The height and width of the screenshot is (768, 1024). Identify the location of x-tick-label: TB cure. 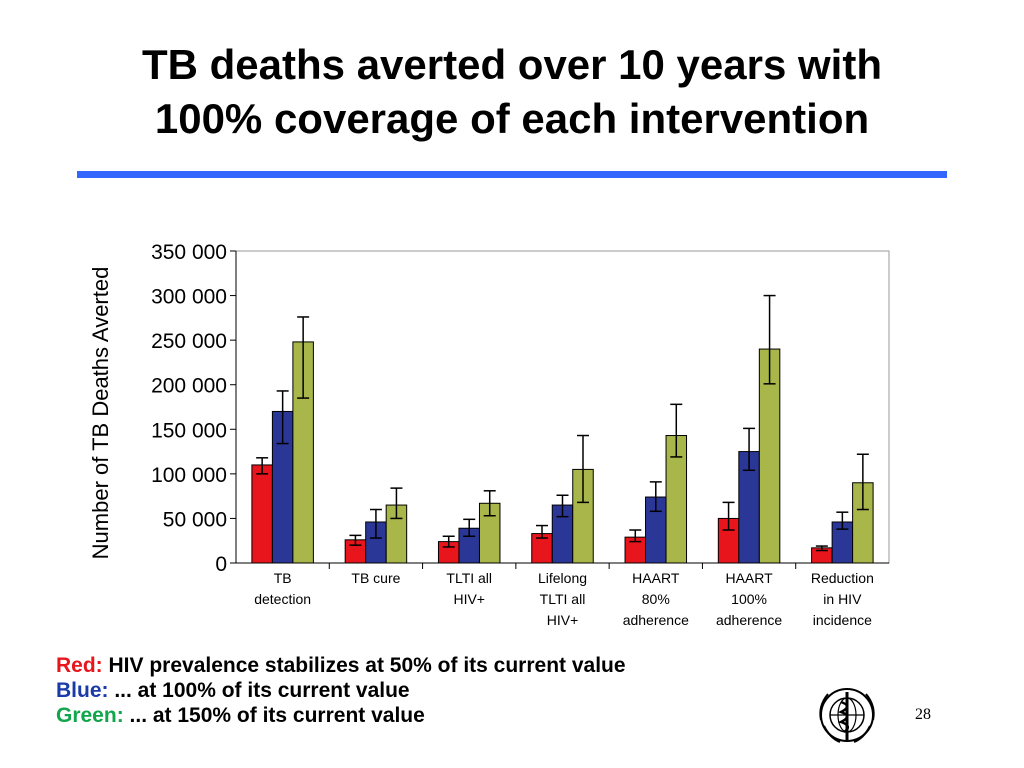
(375, 578).